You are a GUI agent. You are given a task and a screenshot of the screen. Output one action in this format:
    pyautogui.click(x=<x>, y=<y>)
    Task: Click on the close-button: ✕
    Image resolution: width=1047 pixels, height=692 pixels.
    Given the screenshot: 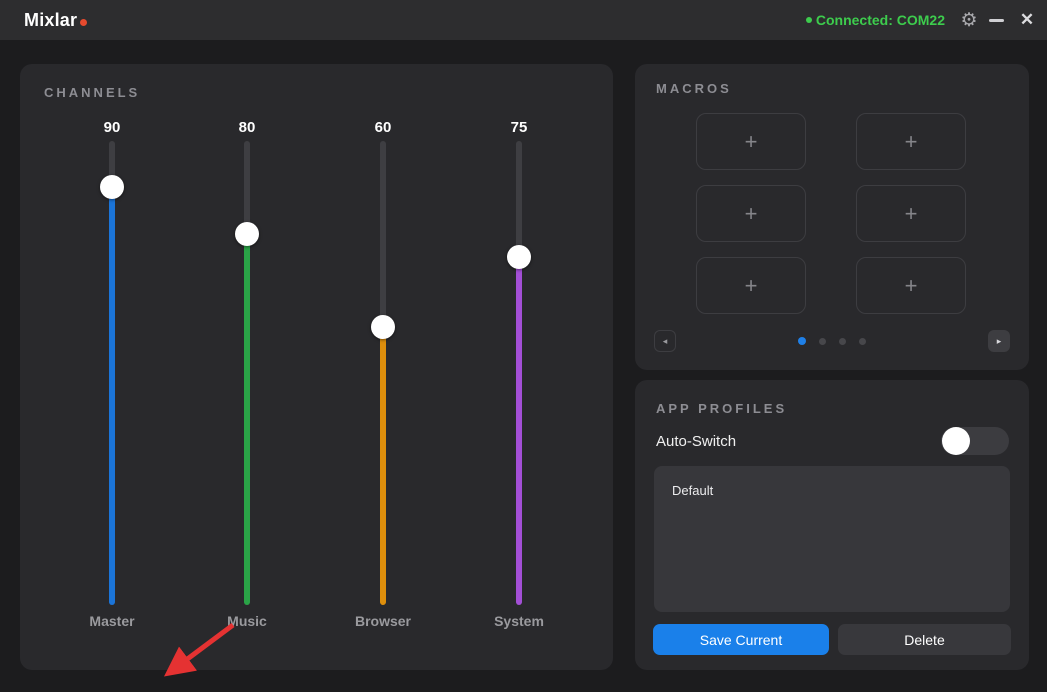 What is the action you would take?
    pyautogui.click(x=1030, y=20)
    